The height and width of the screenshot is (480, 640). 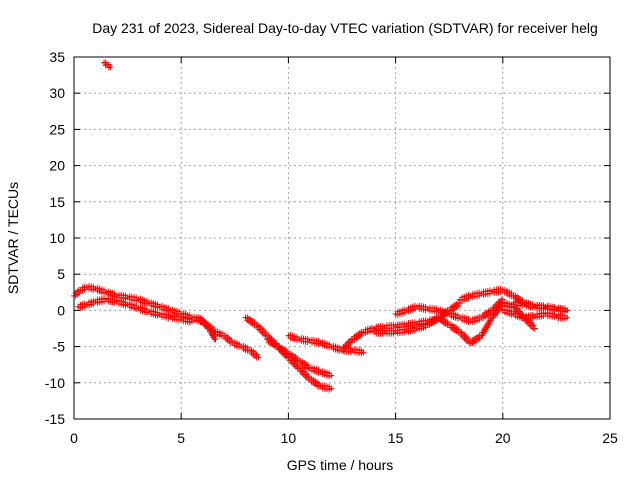 I want to click on y-tick-label: 20, so click(x=57, y=166).